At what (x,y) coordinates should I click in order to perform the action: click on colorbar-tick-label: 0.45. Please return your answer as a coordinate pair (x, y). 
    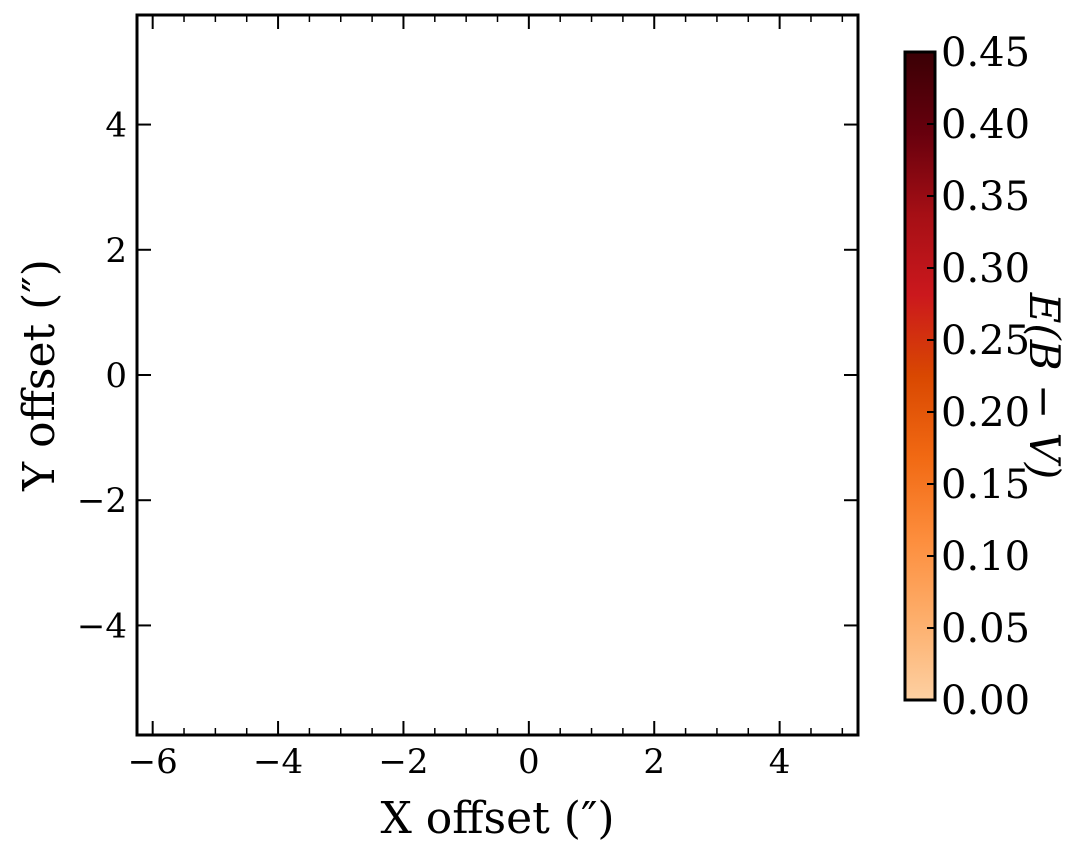
    Looking at the image, I should click on (985, 53).